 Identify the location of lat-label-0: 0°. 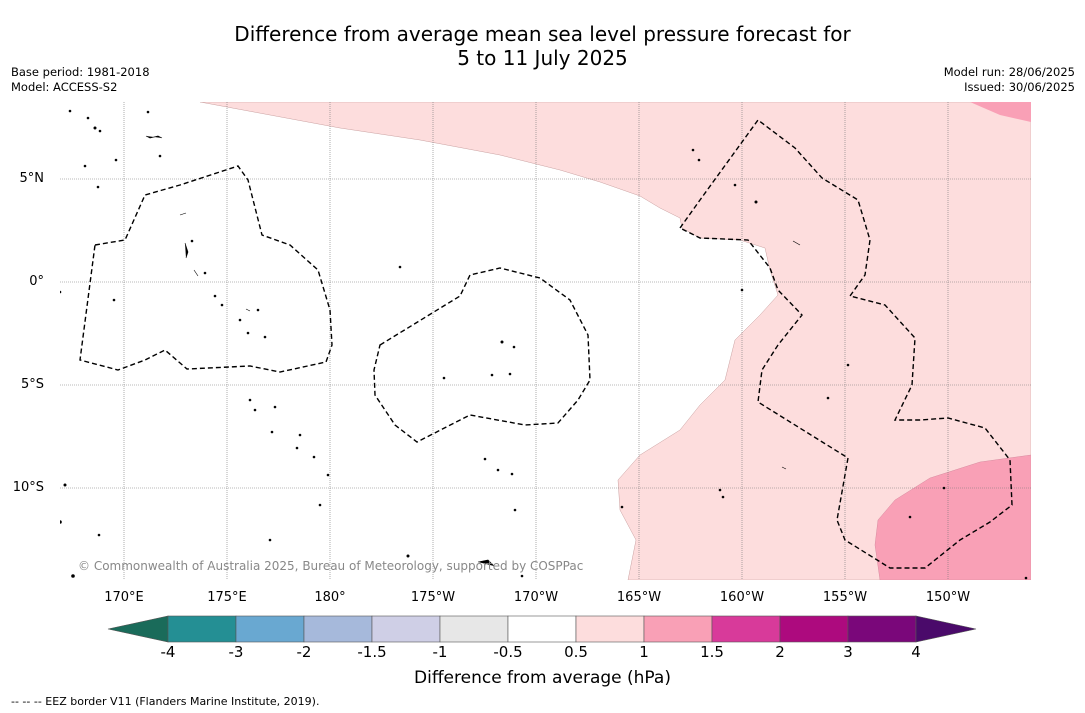
(36, 281).